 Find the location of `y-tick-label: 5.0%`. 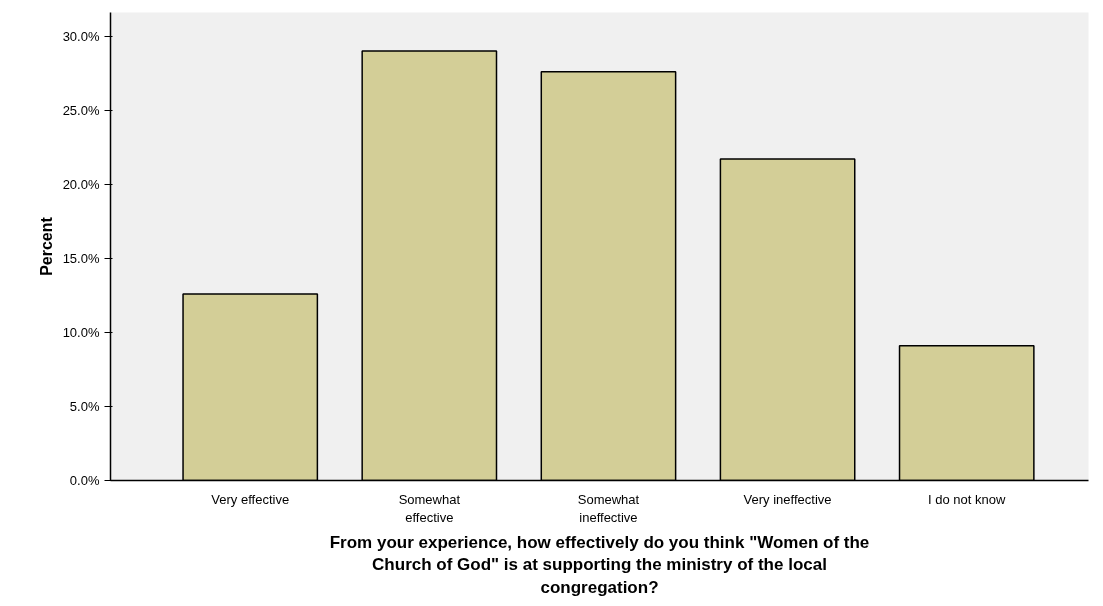

y-tick-label: 5.0% is located at coordinates (84, 406).